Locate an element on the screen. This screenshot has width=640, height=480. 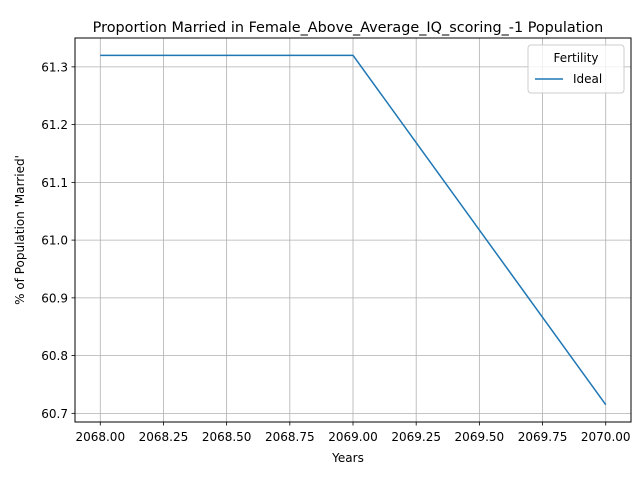
legend-title: Fertility is located at coordinates (575, 58).